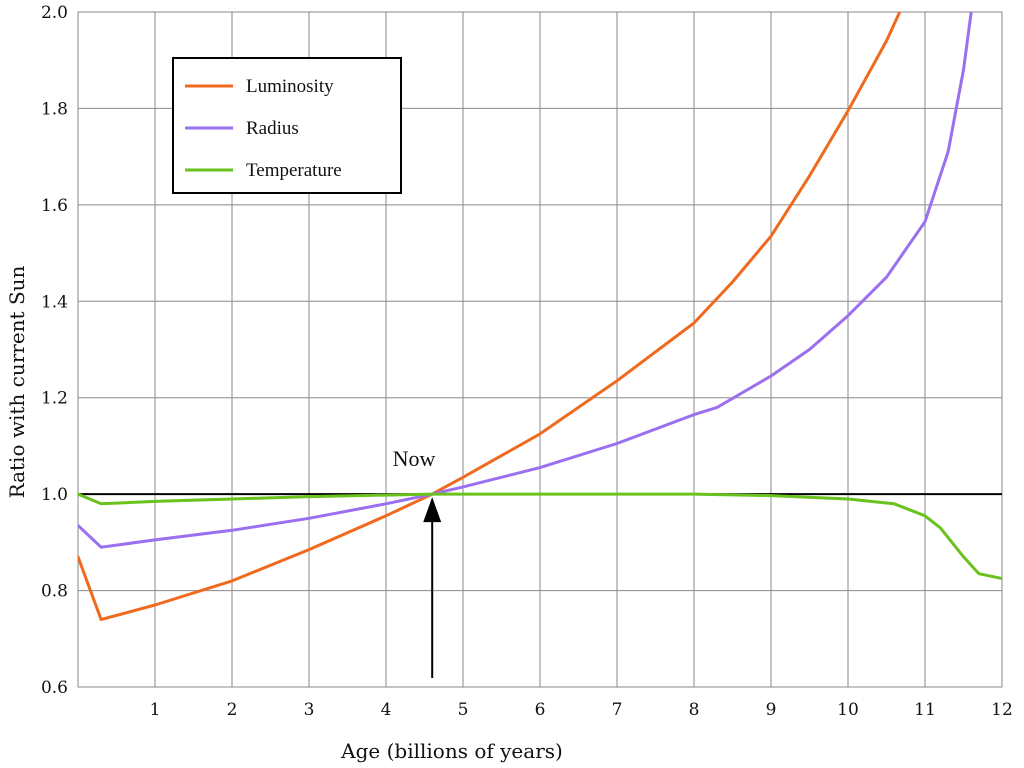 The height and width of the screenshot is (768, 1024). Describe the element at coordinates (54, 109) in the screenshot. I see `y-tick-label-6: 1.8` at that location.